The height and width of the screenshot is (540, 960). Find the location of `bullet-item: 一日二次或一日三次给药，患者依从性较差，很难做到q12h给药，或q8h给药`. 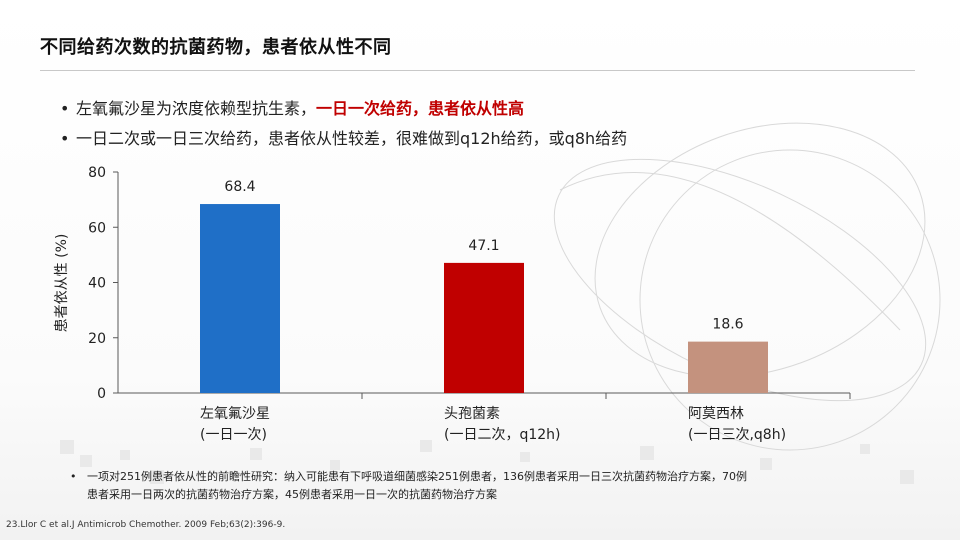

bullet-item: 一日二次或一日三次给药，患者依从性较差，很难做到q12h给药，或q8h给药 is located at coordinates (343, 139).